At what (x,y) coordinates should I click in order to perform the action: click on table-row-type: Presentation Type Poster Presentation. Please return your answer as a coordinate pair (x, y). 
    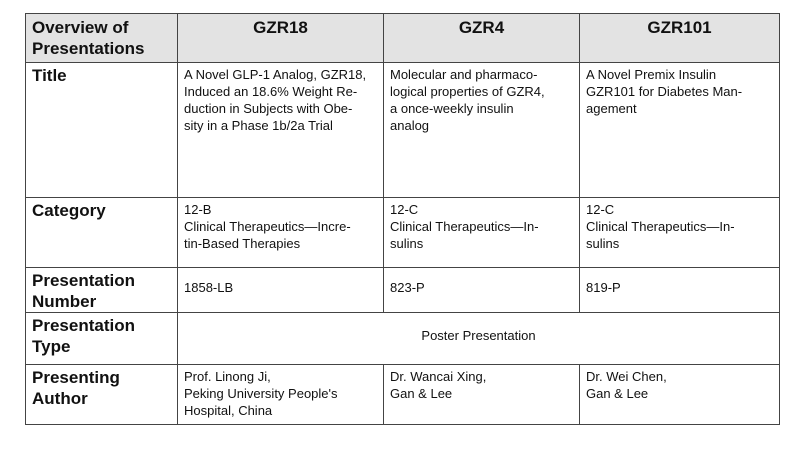
    Looking at the image, I should click on (402, 338).